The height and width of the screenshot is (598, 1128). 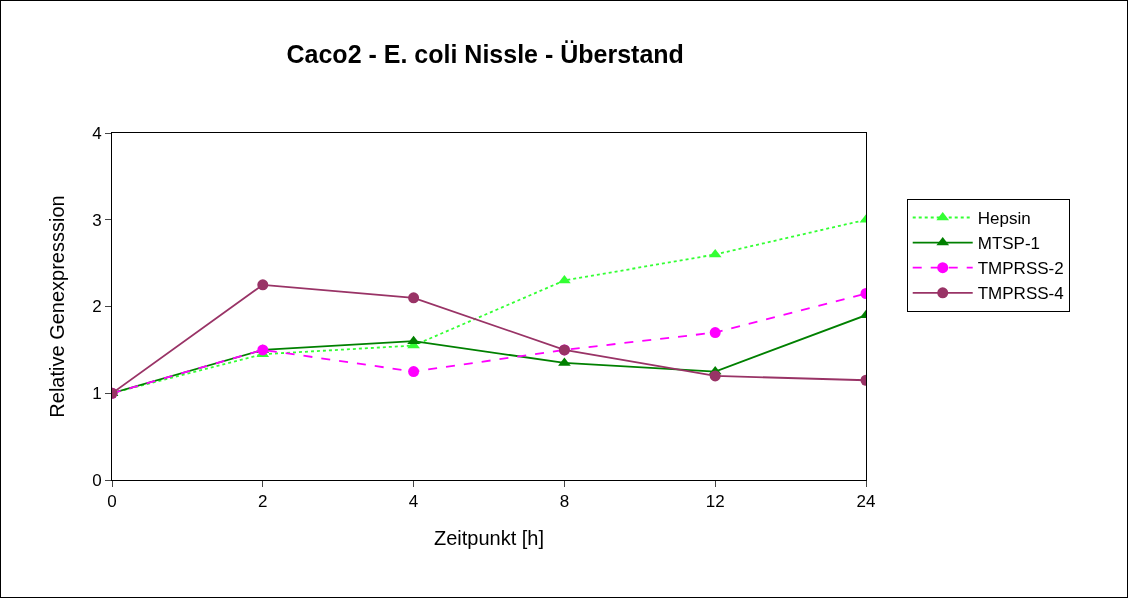 I want to click on chart-title: Caco2 - E. coli Nissle - Überstand, so click(x=485, y=54).